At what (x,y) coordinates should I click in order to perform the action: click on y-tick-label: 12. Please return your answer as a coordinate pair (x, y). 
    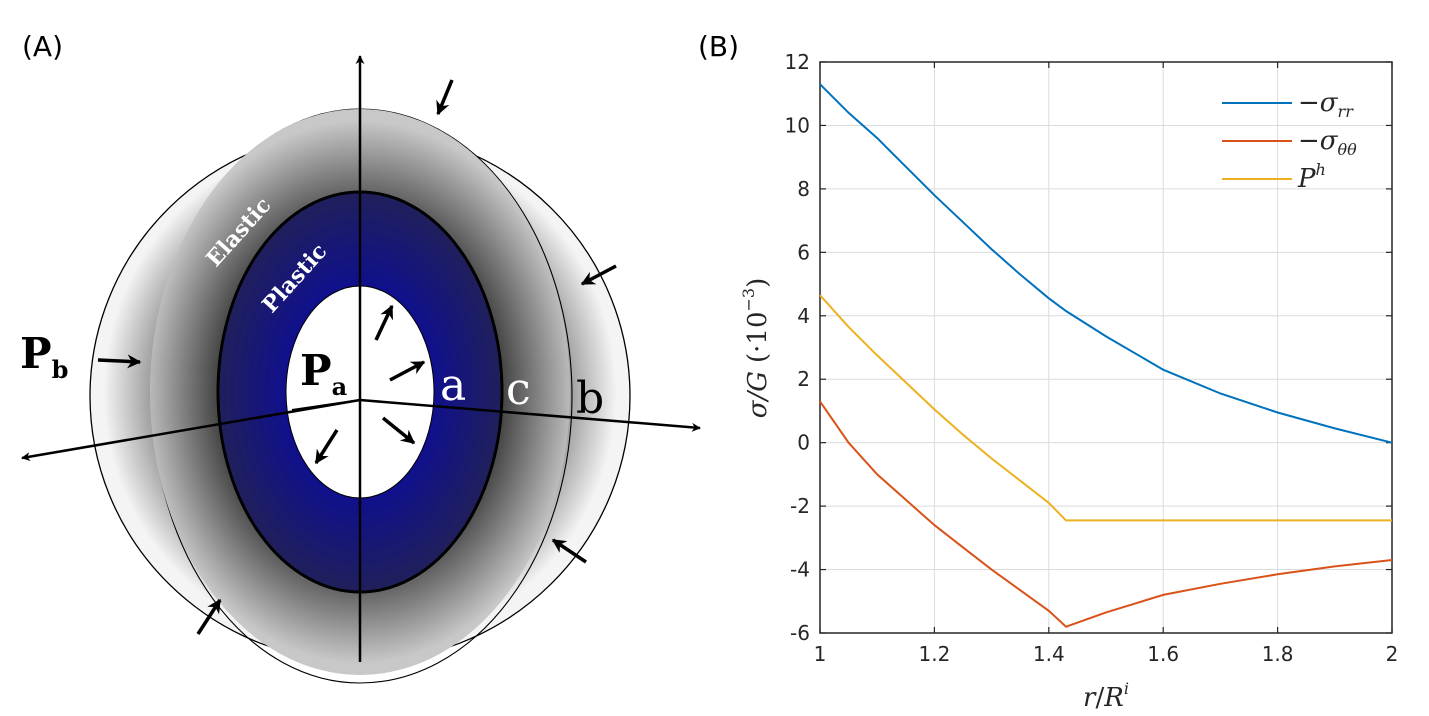
    Looking at the image, I should click on (797, 62).